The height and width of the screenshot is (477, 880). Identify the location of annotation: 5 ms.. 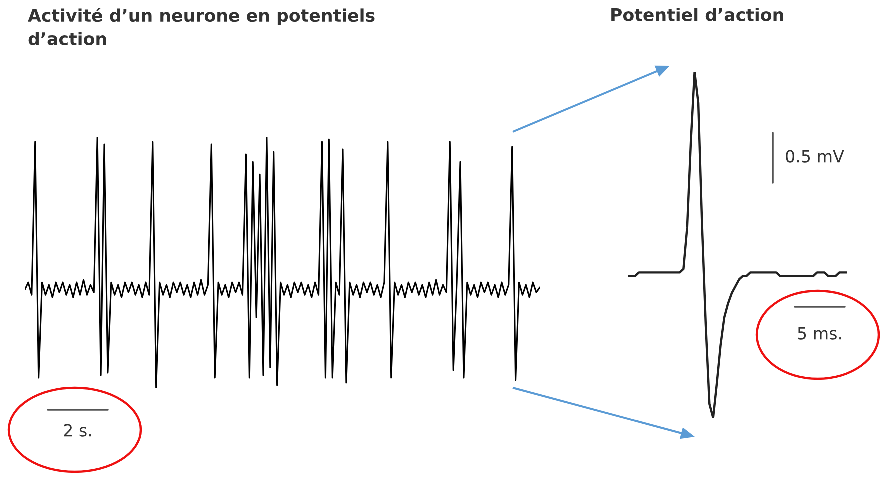
(820, 333).